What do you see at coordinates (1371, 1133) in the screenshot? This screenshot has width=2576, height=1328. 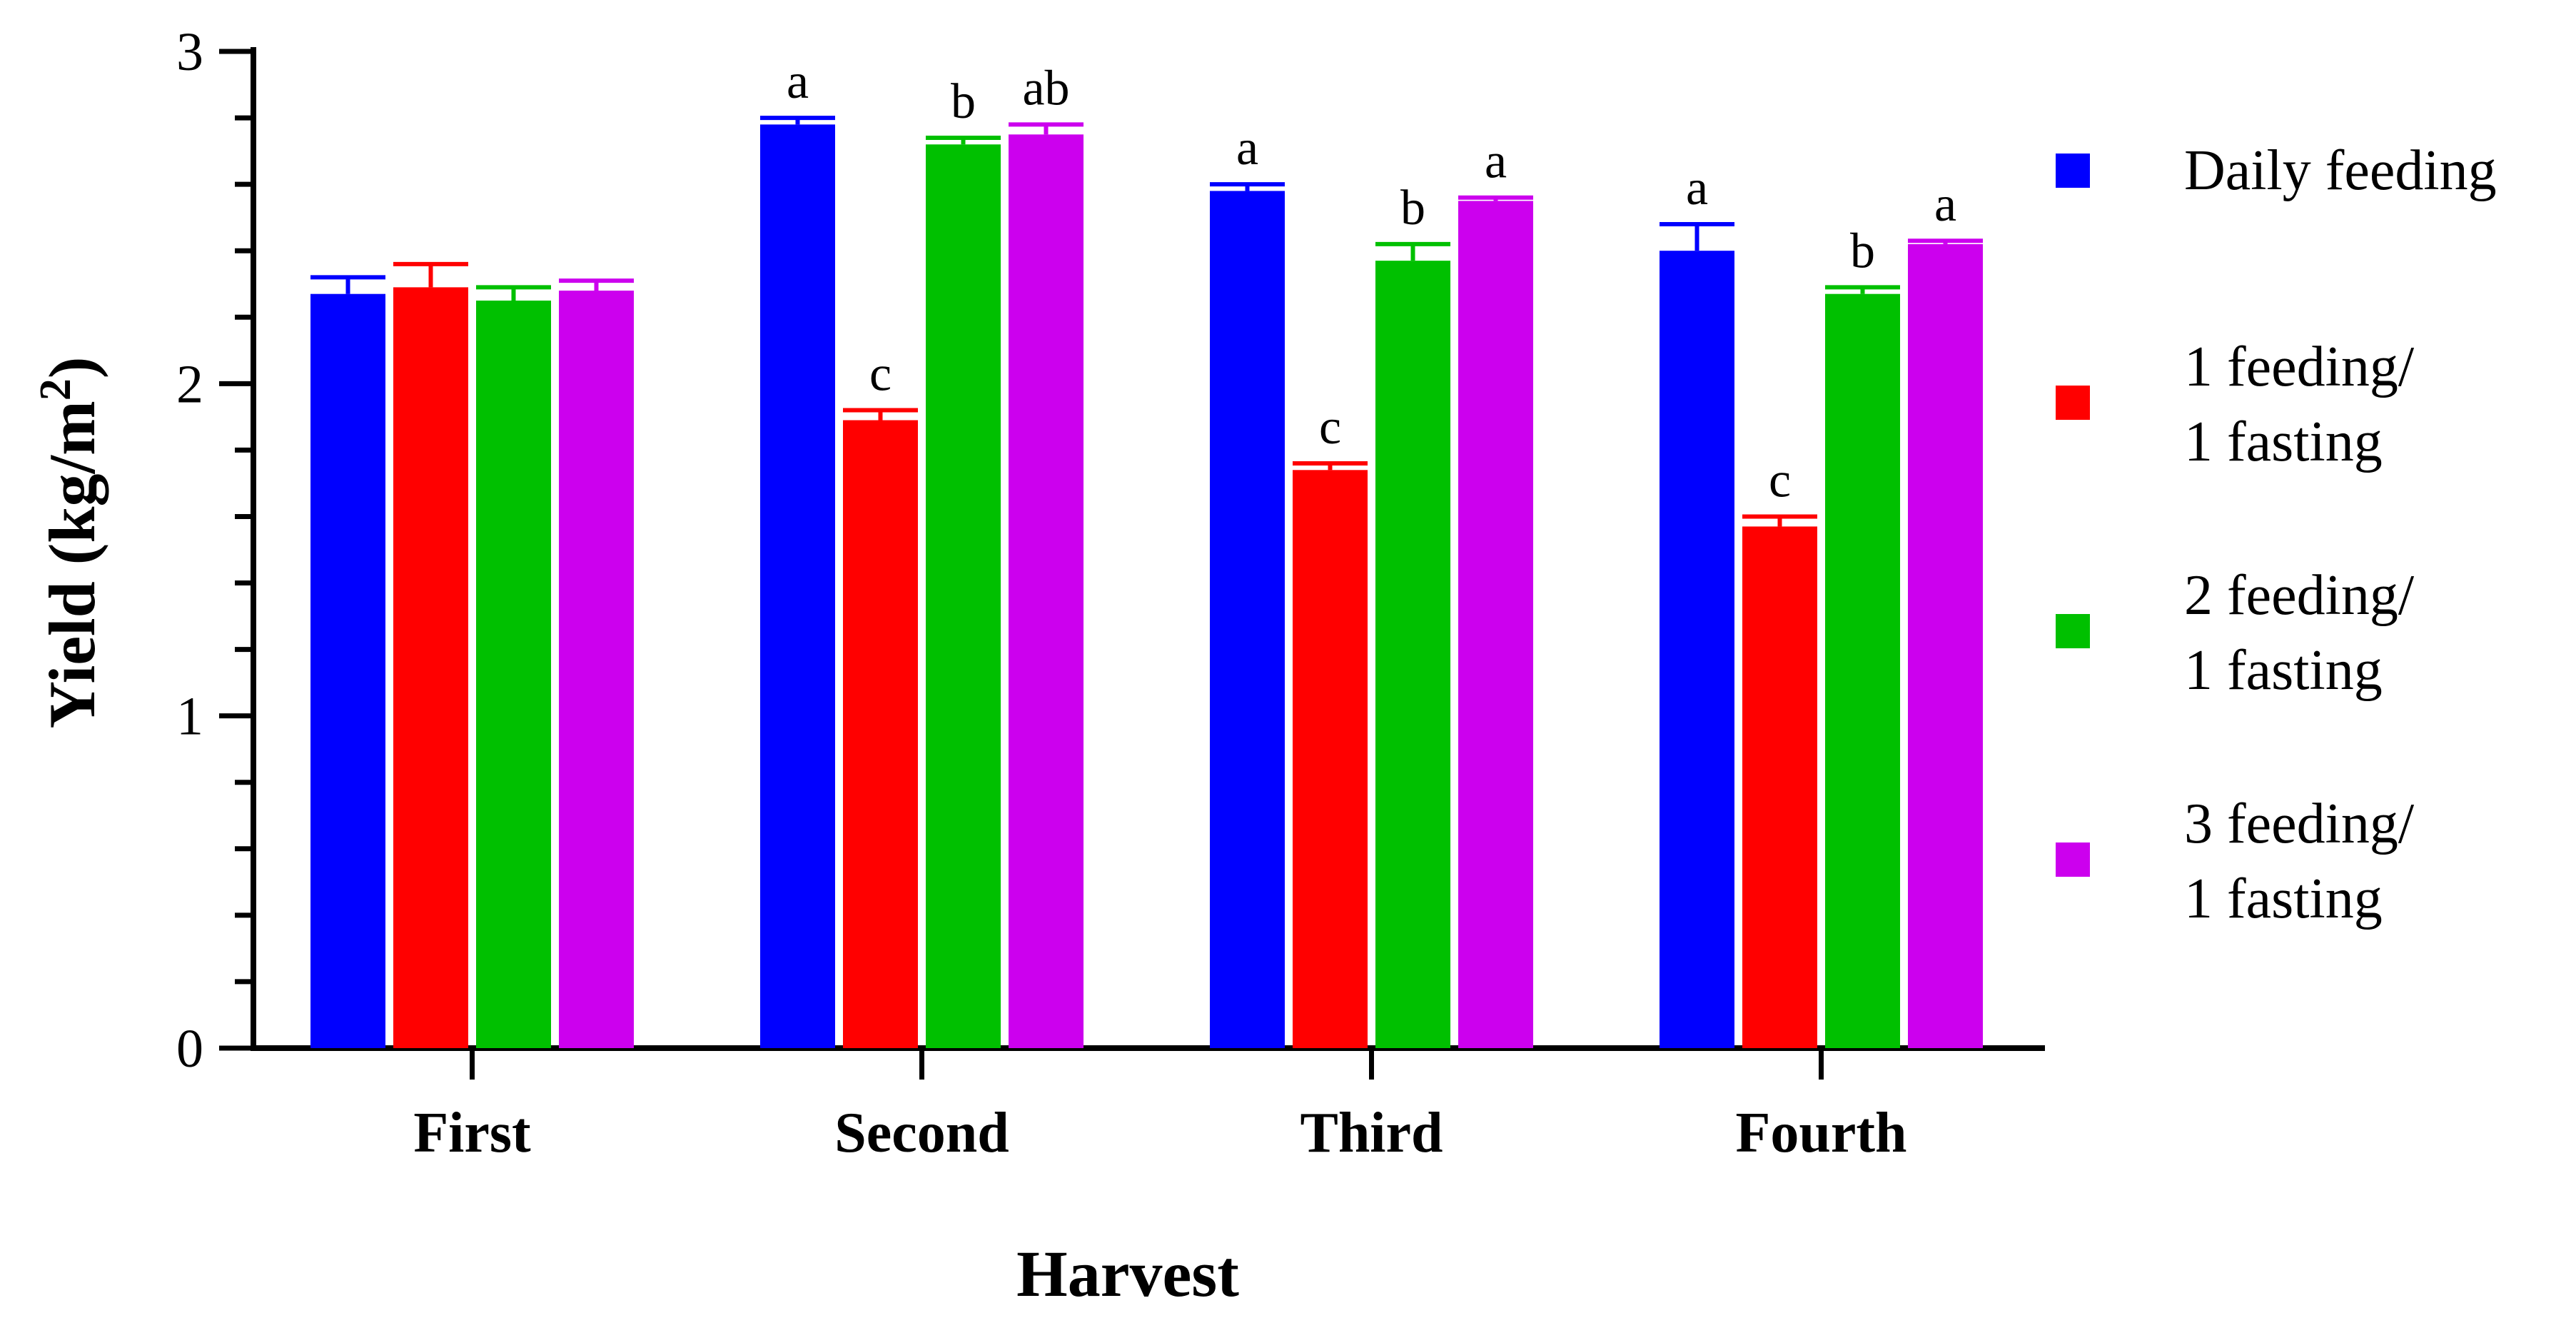 I see `x-tick-label: Third` at bounding box center [1371, 1133].